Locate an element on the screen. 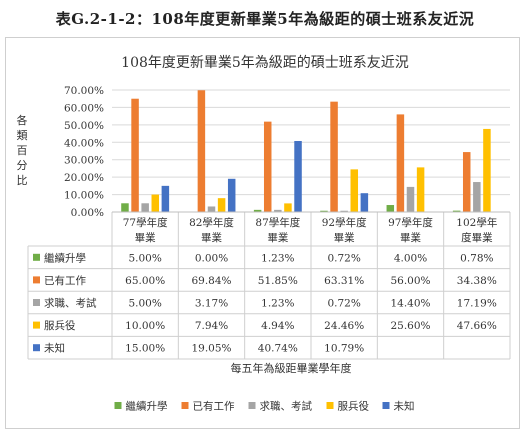  y-axis-label-char: 百 is located at coordinates (22, 150).